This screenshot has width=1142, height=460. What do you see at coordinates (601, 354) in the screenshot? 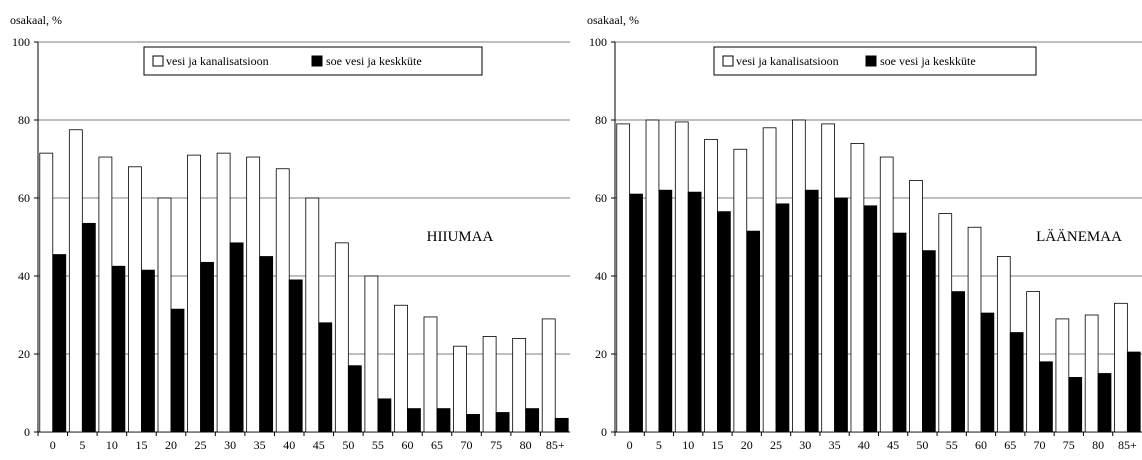
I see `y-tick-label: 20` at bounding box center [601, 354].